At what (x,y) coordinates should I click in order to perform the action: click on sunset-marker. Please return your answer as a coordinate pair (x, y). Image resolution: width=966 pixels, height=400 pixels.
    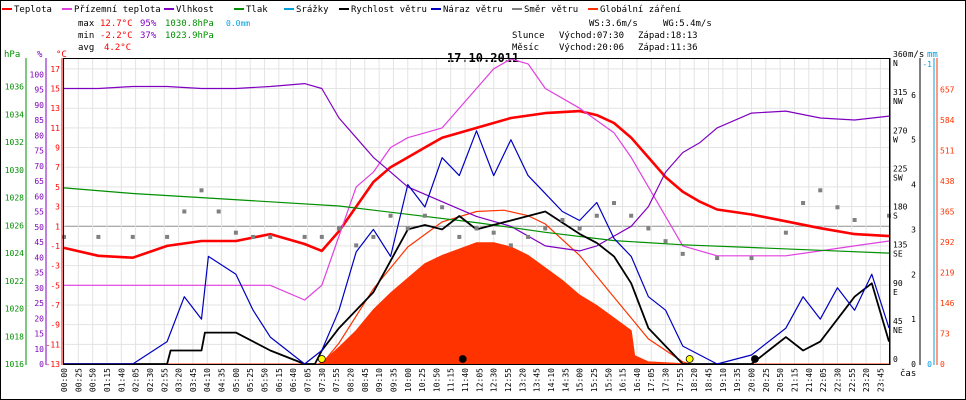
    Looking at the image, I should click on (689, 359).